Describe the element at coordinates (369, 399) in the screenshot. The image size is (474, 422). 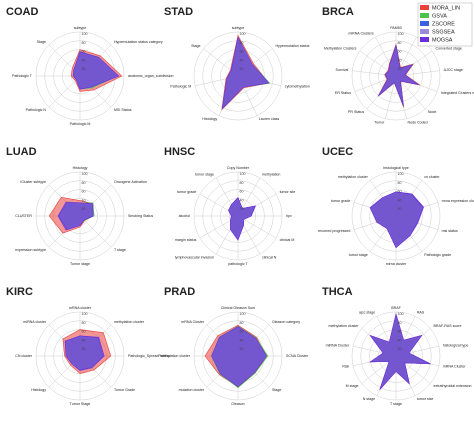
I see `category-label: N stage` at that location.